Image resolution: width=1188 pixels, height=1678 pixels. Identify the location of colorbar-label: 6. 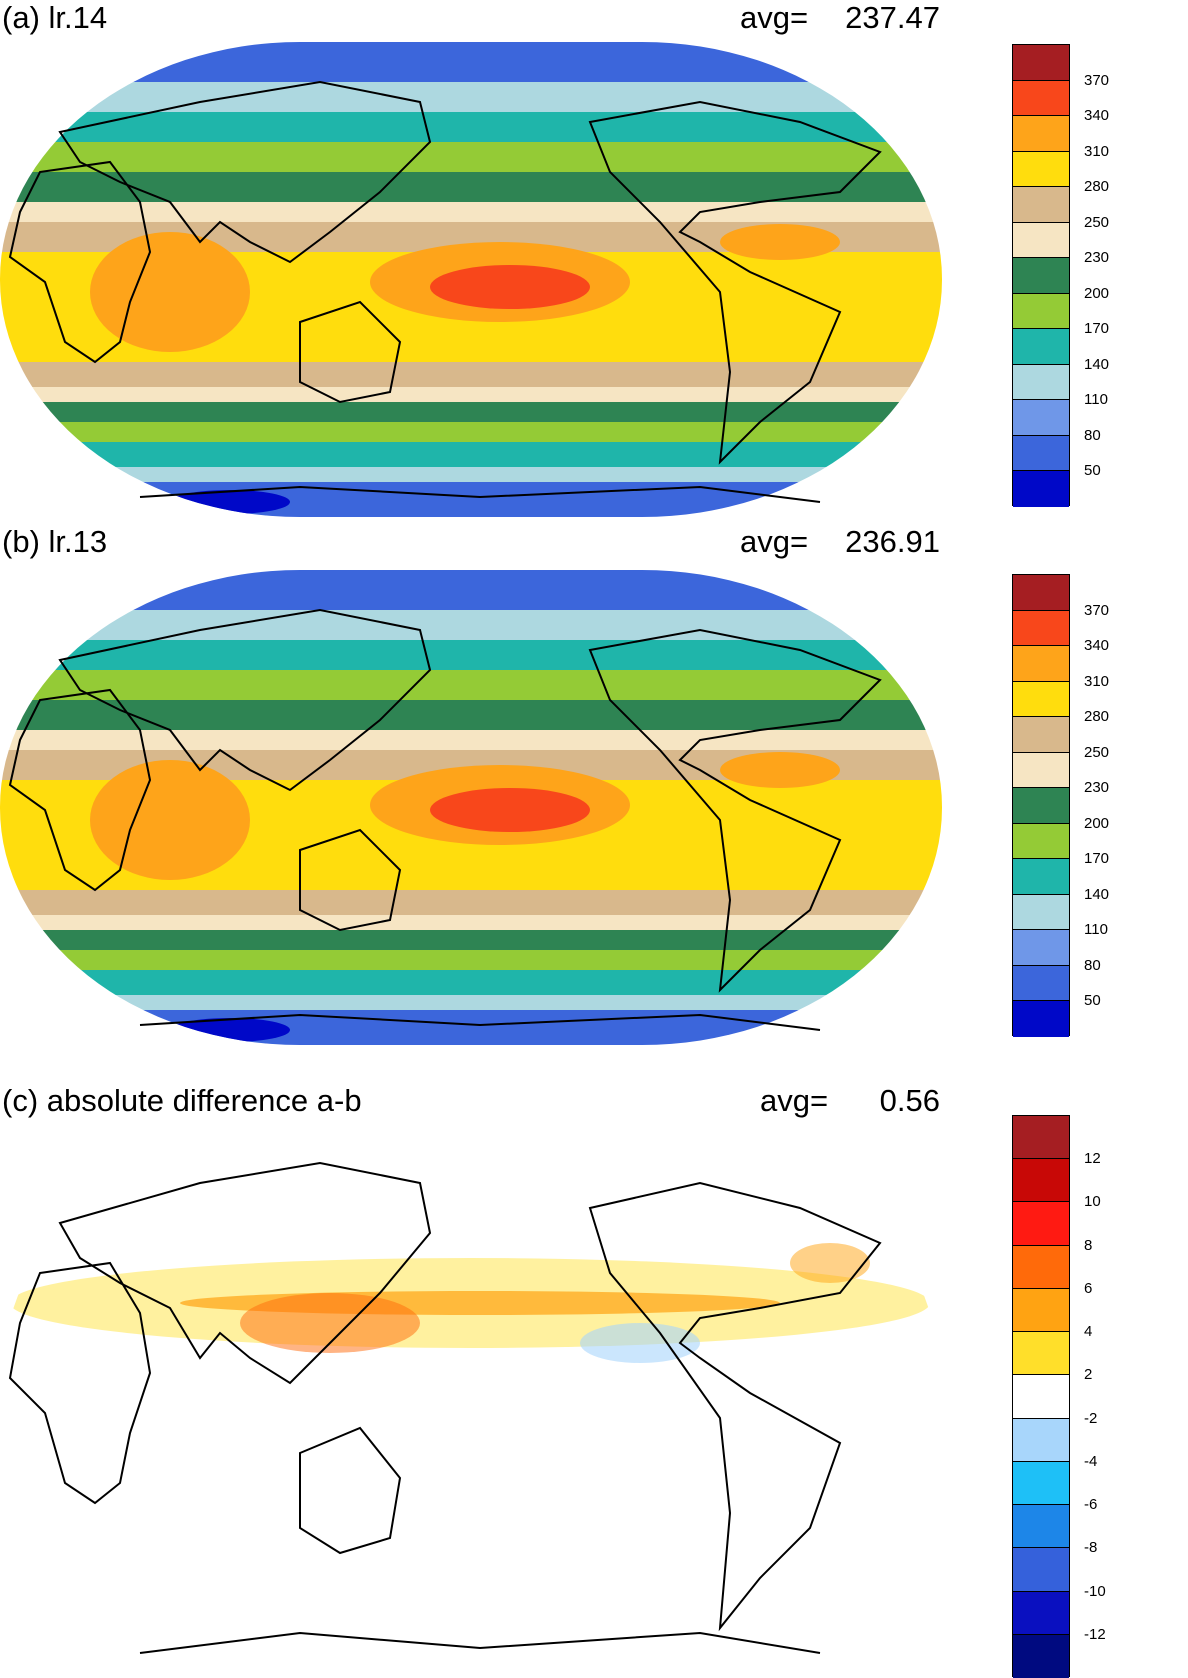
(1088, 1288).